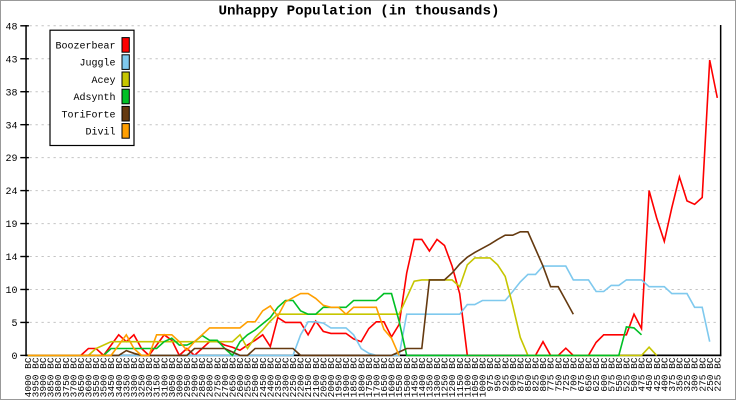 The image size is (736, 405). Describe the element at coordinates (94, 98) in the screenshot. I see `svg-text: Adsynth` at that location.